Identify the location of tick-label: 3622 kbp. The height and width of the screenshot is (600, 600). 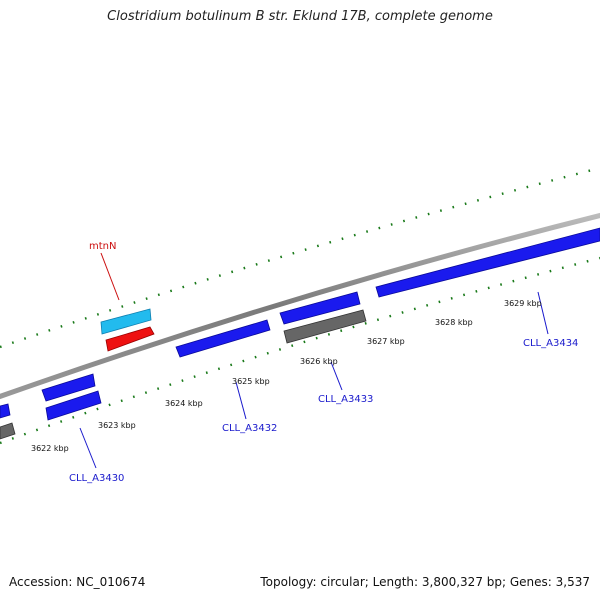
(50, 448).